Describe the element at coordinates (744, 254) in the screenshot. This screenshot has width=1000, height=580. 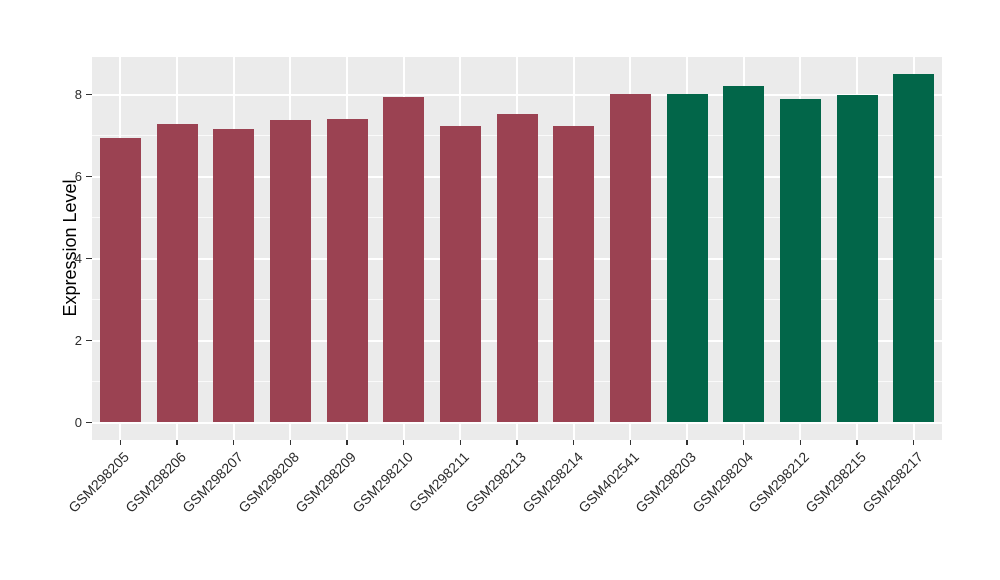
I see `bar-GSM298204` at that location.